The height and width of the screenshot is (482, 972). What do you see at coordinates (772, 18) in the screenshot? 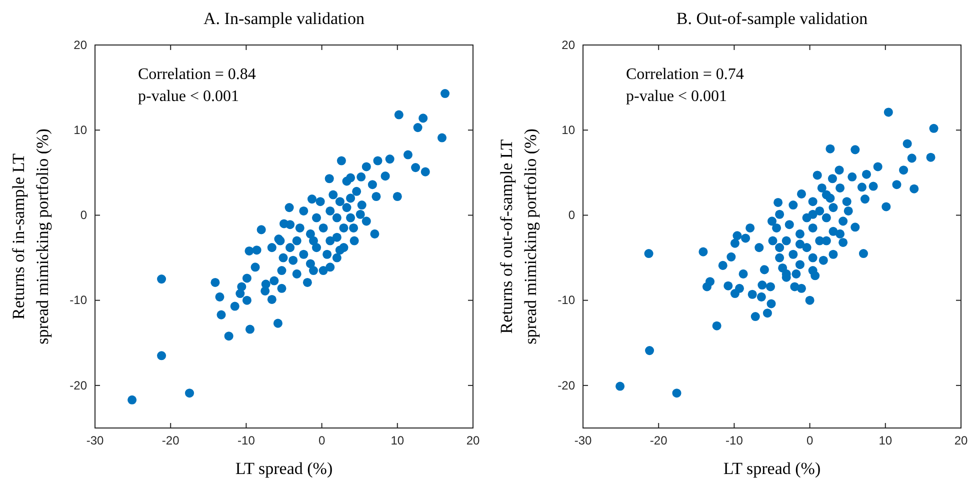
I see `chart-title: B. Out-of-sample validation` at bounding box center [772, 18].